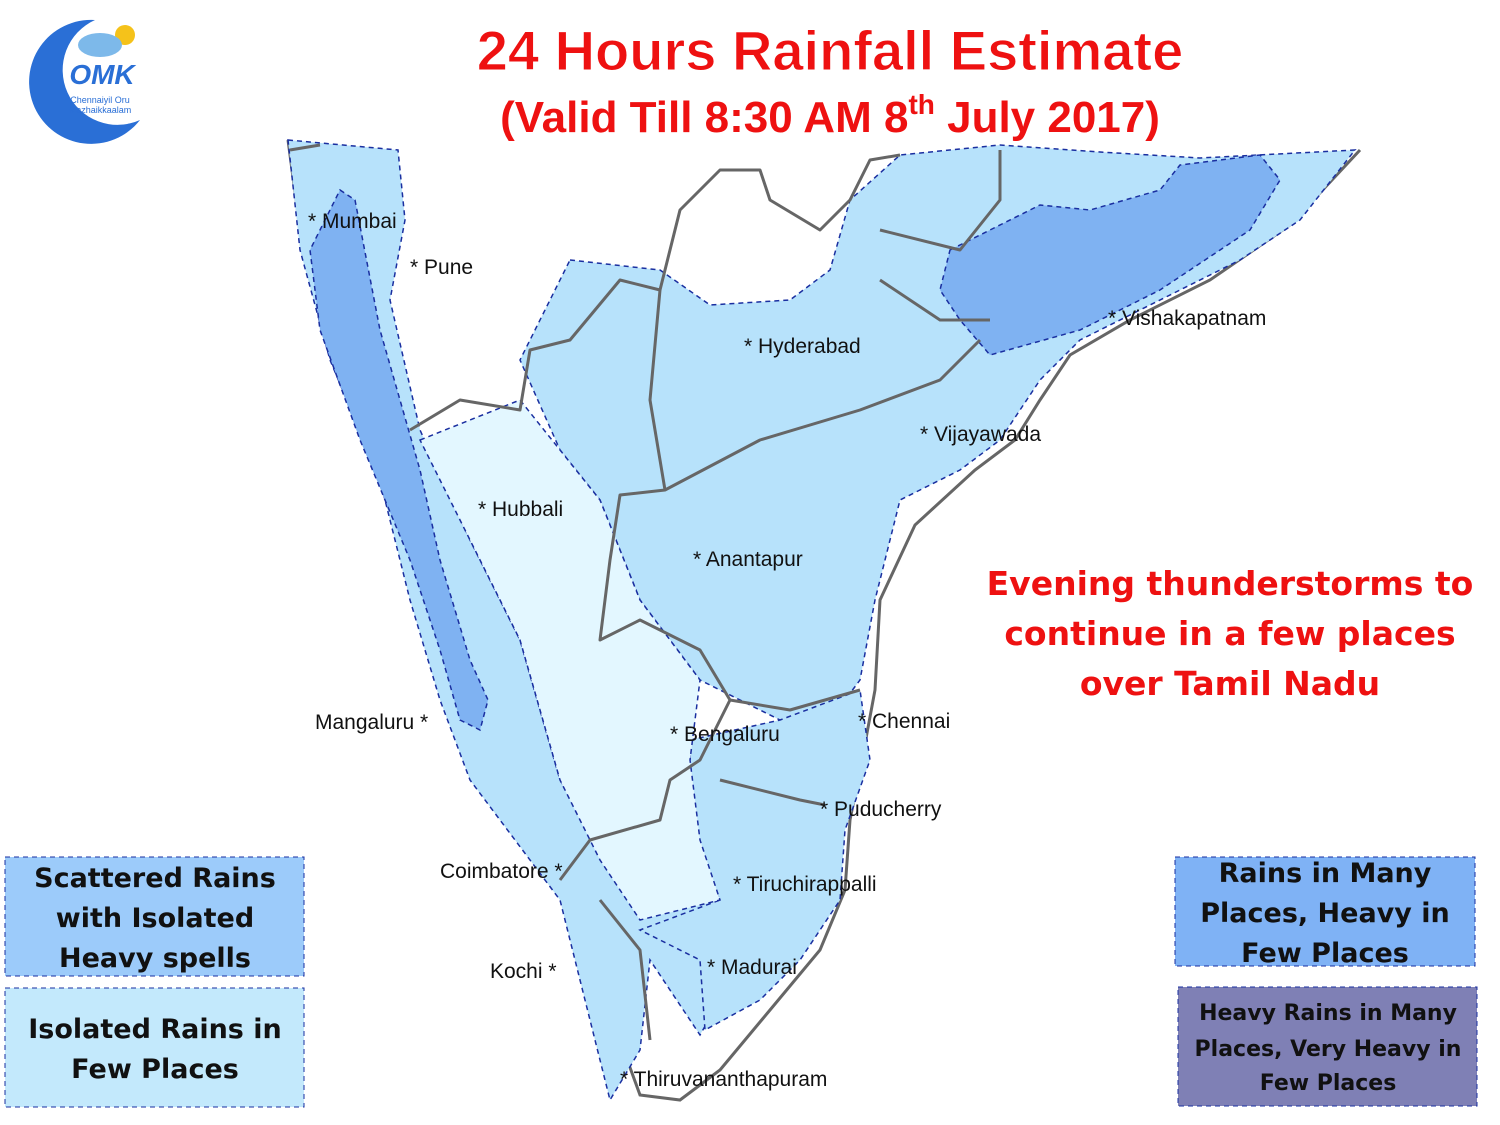 This screenshot has width=1500, height=1125. Describe the element at coordinates (1328, 1013) in the screenshot. I see `legend-text: Heavy Rains in Many` at that location.